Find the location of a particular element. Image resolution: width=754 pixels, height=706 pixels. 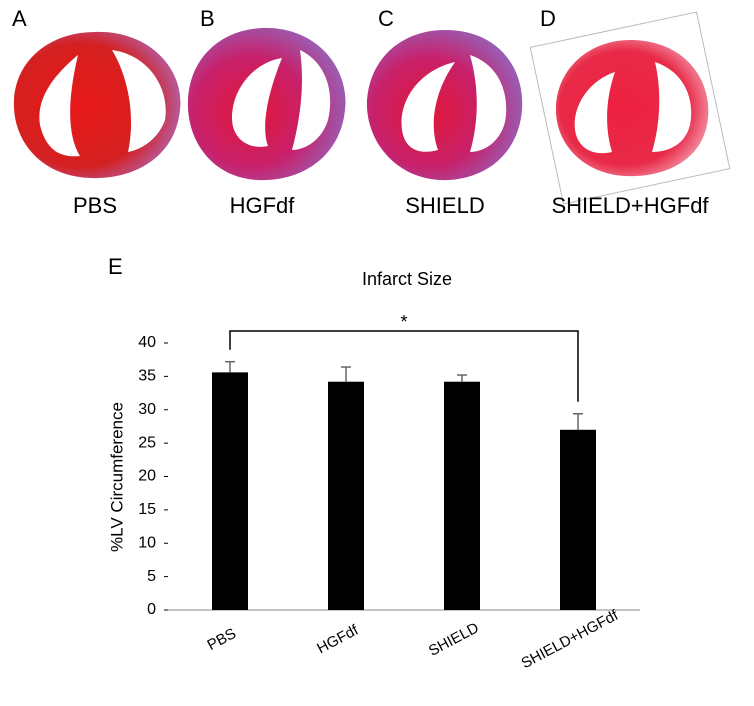

y-tick-label: 10 is located at coordinates (147, 542).